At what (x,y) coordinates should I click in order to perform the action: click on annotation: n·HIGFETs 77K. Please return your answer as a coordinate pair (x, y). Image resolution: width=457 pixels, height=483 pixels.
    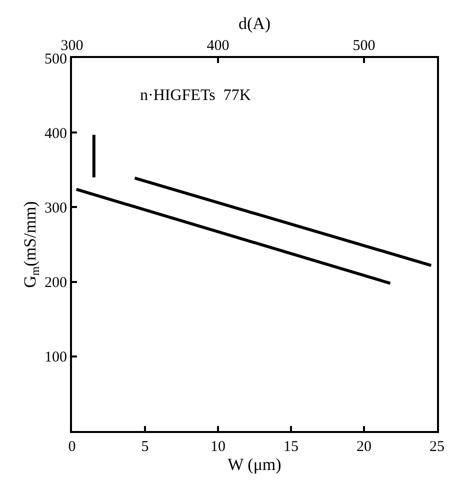
    Looking at the image, I should click on (196, 95).